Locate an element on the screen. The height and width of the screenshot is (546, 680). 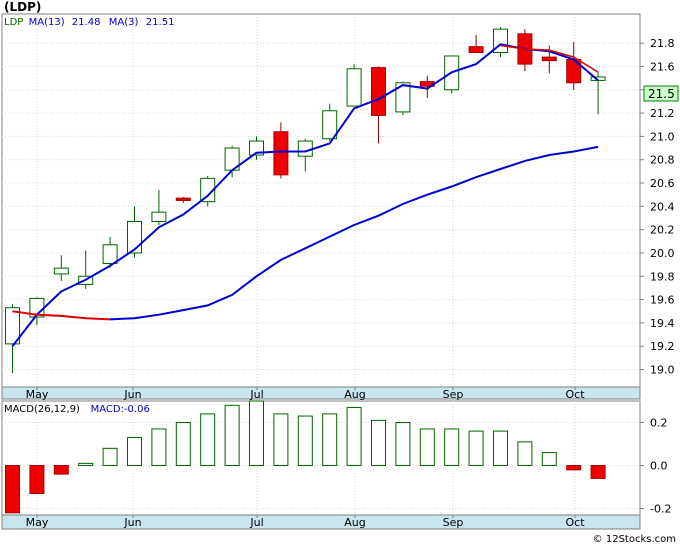
macd-month-label: Jul is located at coordinates (256, 522).